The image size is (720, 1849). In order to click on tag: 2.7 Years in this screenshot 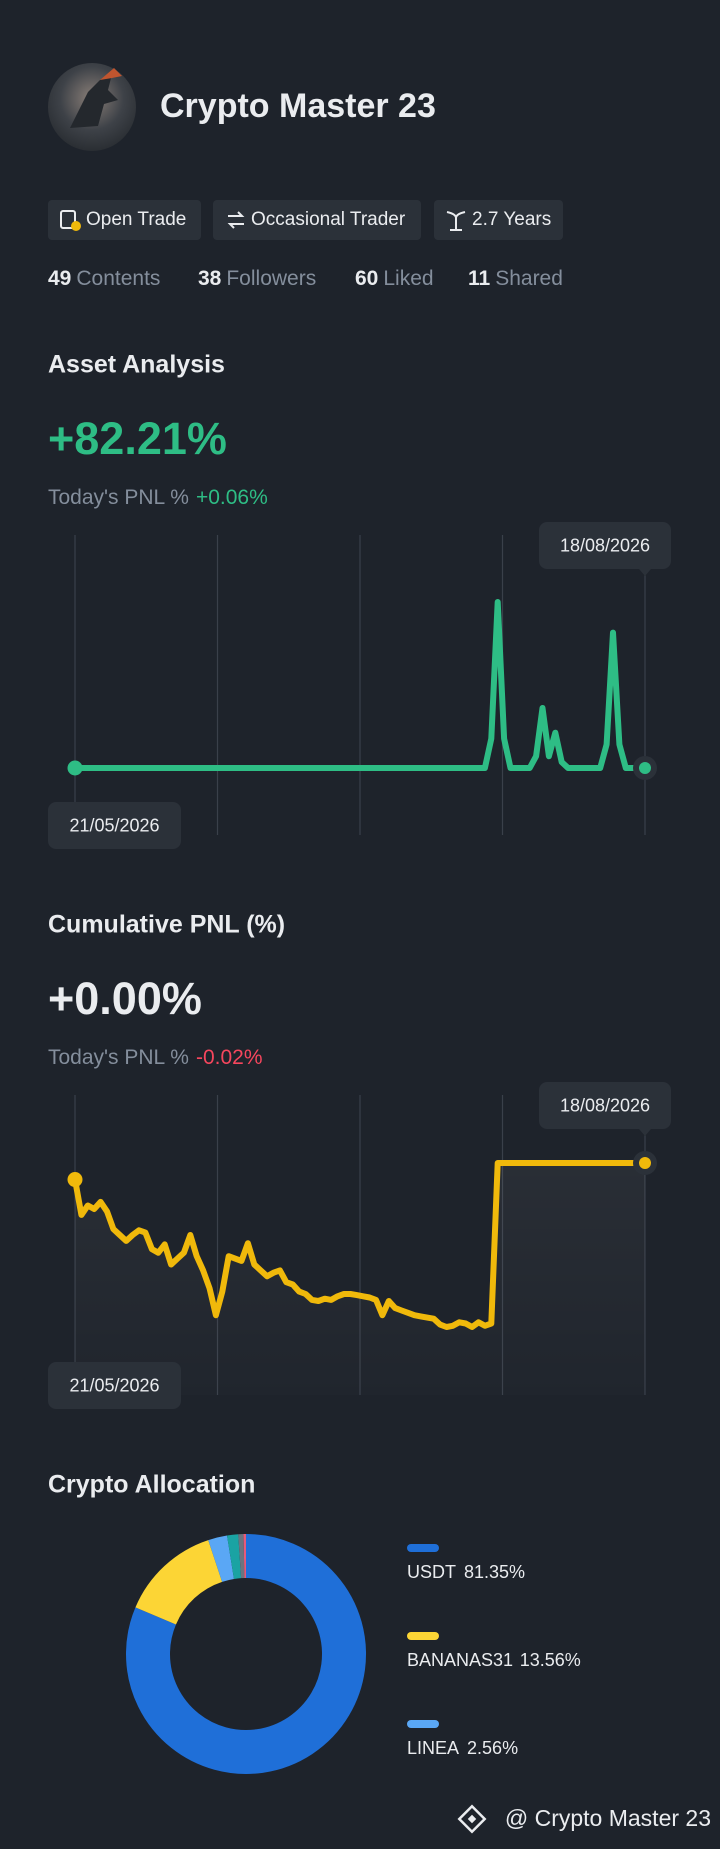, I will do `click(498, 220)`.